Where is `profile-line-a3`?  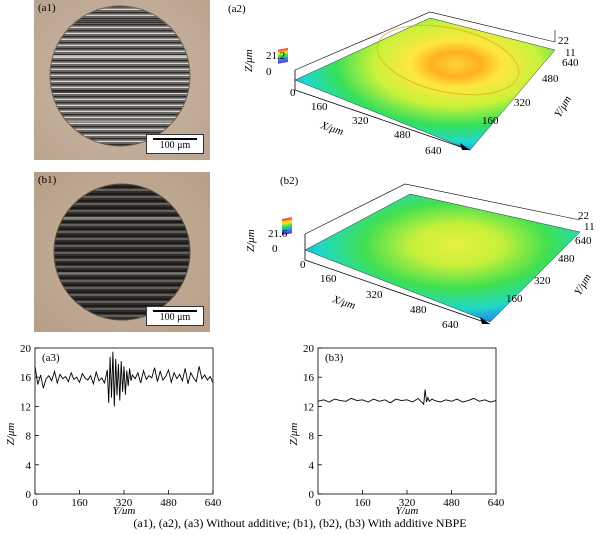
profile-line-a3 is located at coordinates (124, 379).